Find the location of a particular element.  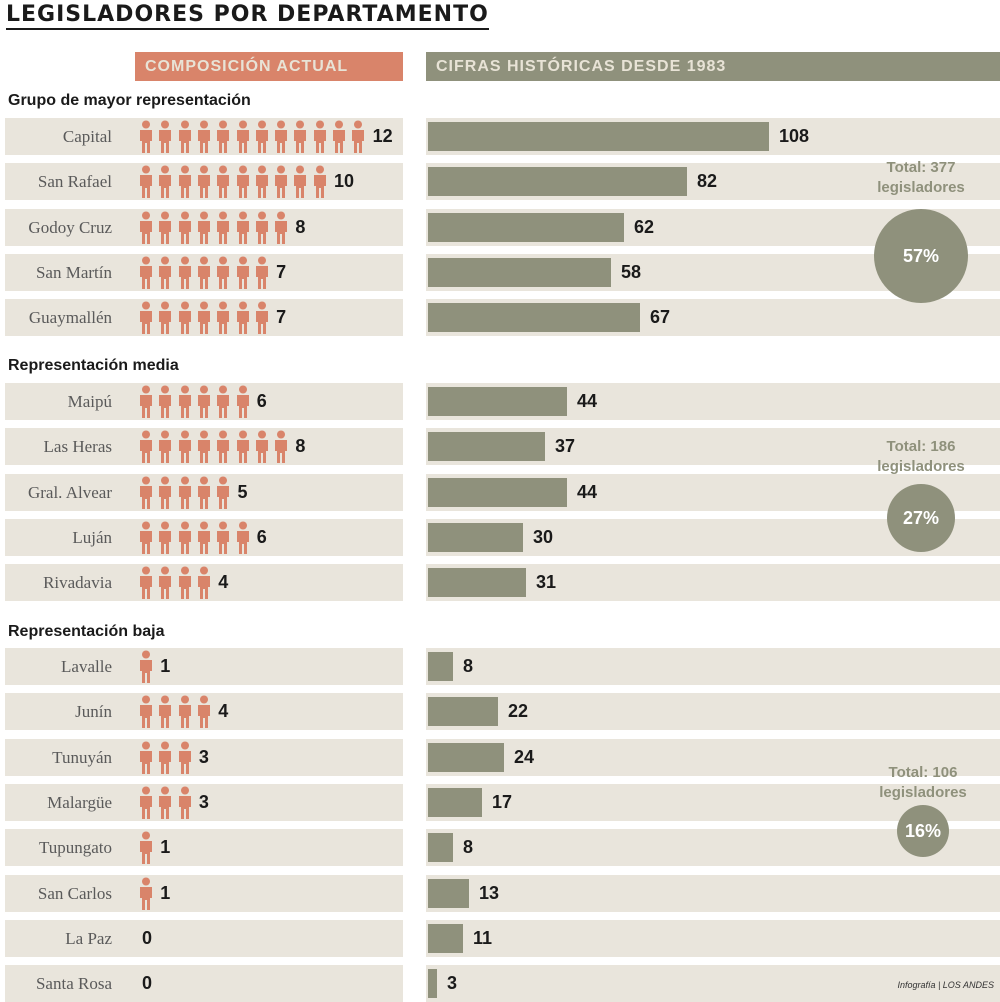

current-count-label: 10 is located at coordinates (344, 181).